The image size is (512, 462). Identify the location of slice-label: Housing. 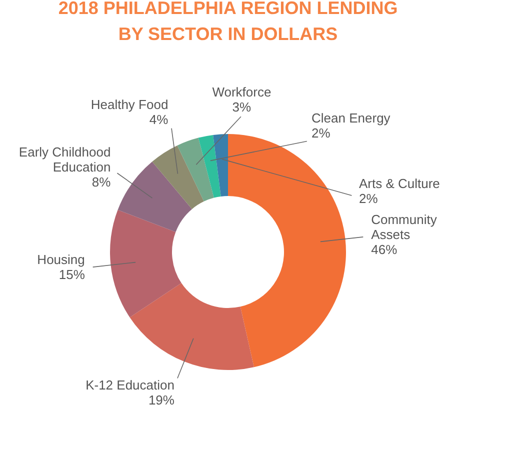
(61, 259).